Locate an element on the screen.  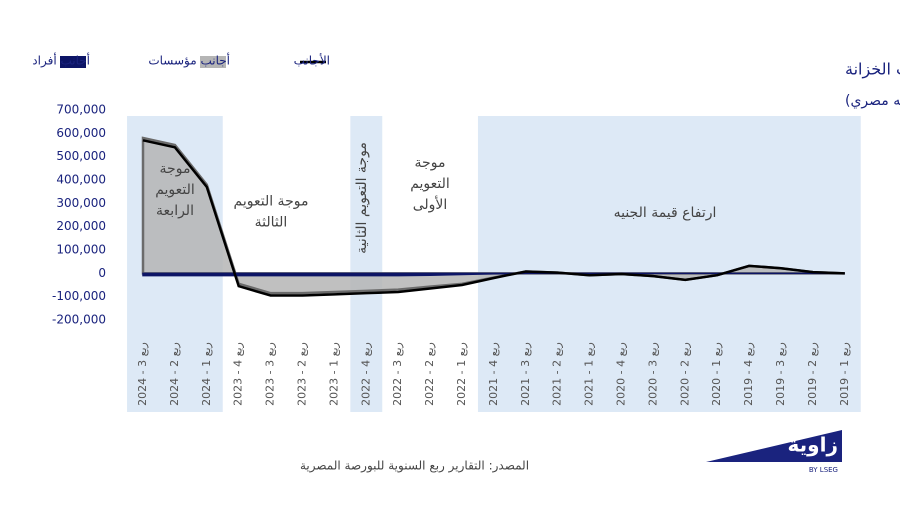
annotation: الأولى is located at coordinates (430, 204).